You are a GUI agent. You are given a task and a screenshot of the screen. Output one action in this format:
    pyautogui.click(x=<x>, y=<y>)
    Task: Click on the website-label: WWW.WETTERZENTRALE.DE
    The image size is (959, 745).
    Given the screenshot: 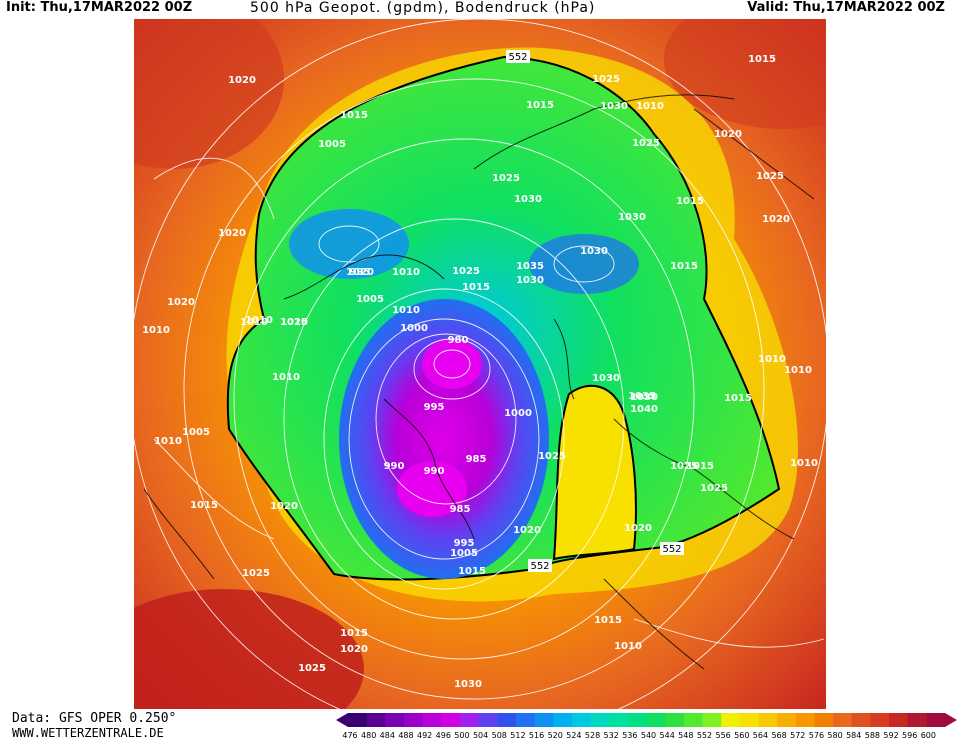 What is the action you would take?
    pyautogui.click(x=88, y=733)
    